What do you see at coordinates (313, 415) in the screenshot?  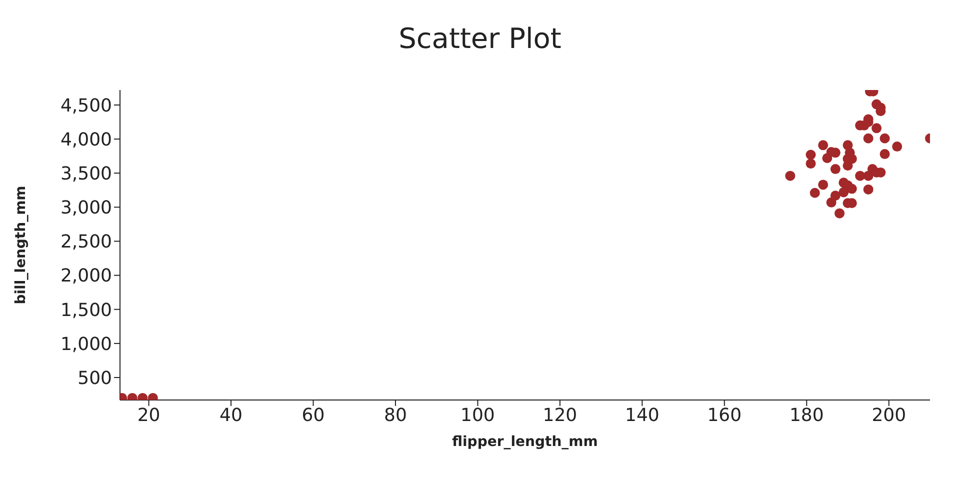 I see `x-tick-label: 60` at bounding box center [313, 415].